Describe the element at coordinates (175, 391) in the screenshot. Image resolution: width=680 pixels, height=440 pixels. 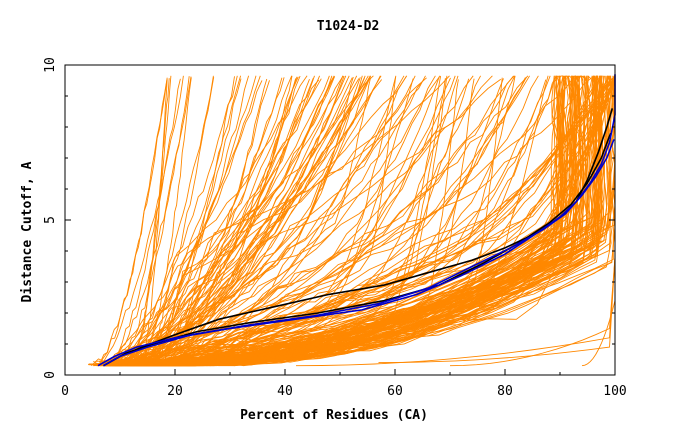
I see `x-tick-label: 20` at that location.